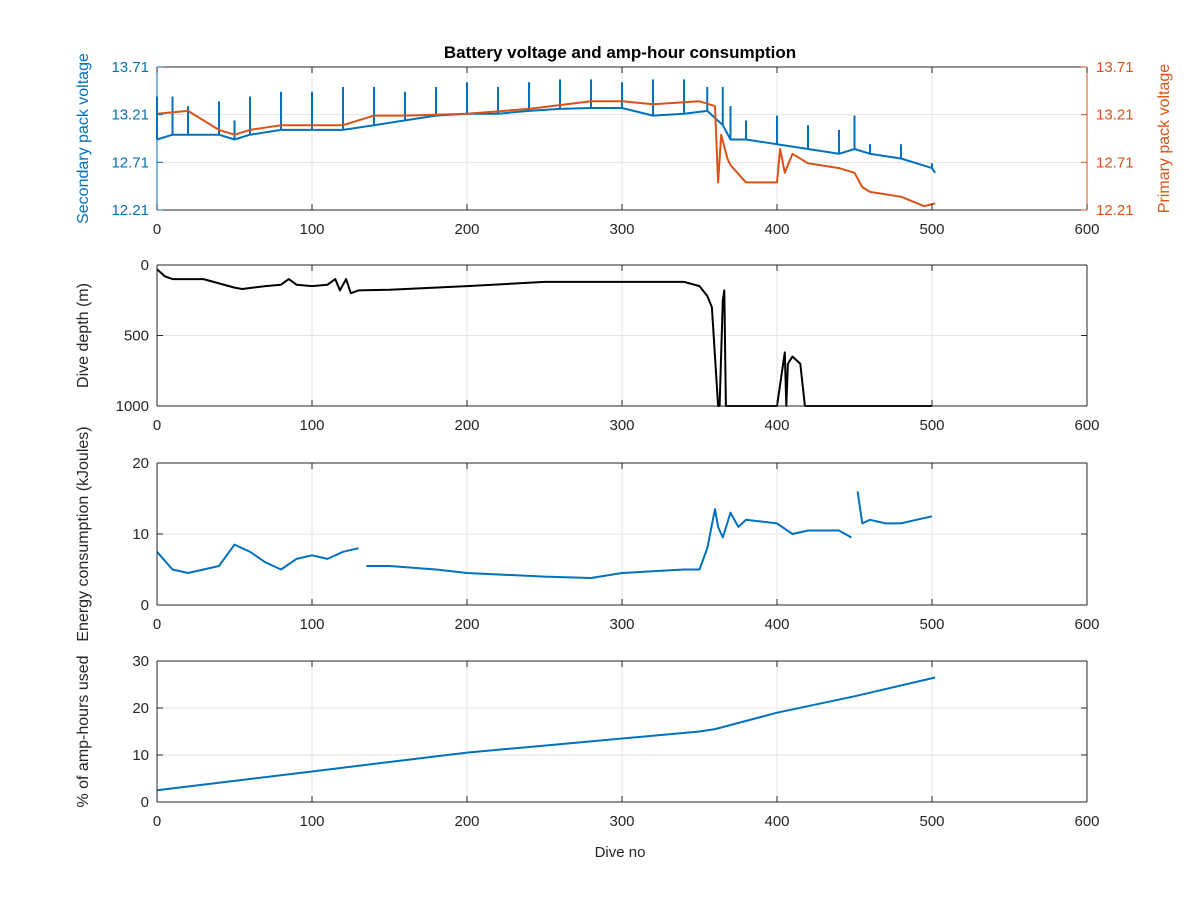 Image resolution: width=1200 pixels, height=900 pixels. I want to click on y-right-tick-label: 13.71, so click(1115, 67).